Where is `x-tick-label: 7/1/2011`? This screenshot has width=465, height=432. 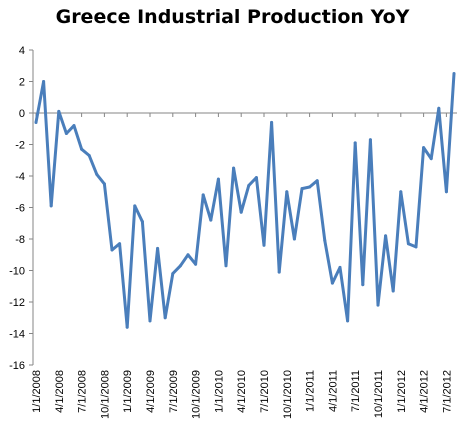 x-tick-label: 7/1/2011 is located at coordinates (356, 391).